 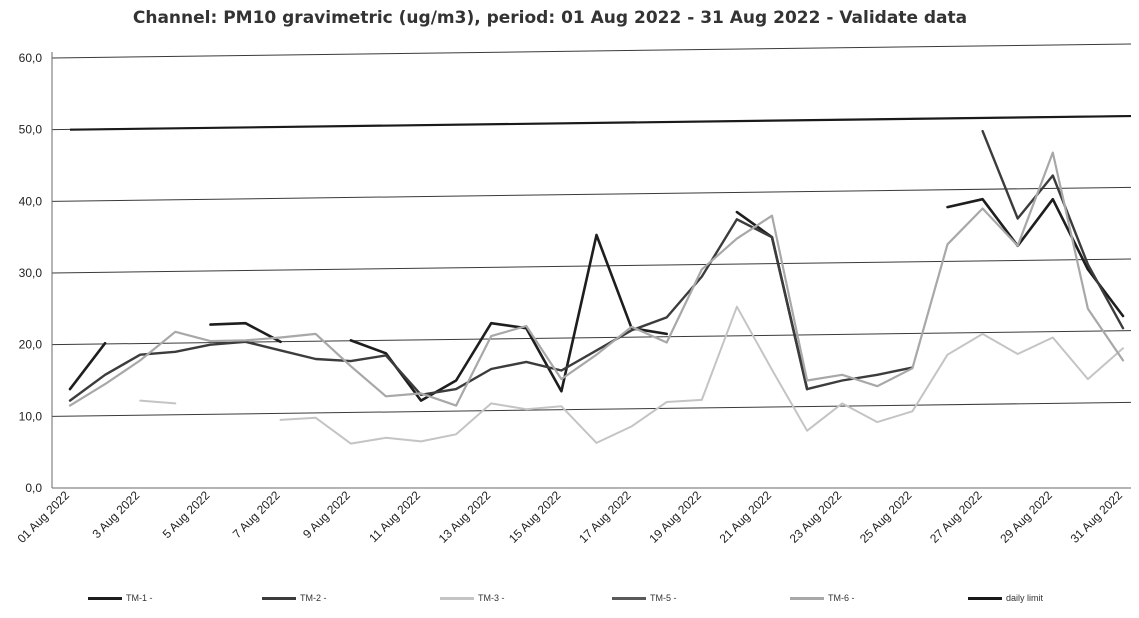 I want to click on legend-item: TM-3 -, so click(x=472, y=598).